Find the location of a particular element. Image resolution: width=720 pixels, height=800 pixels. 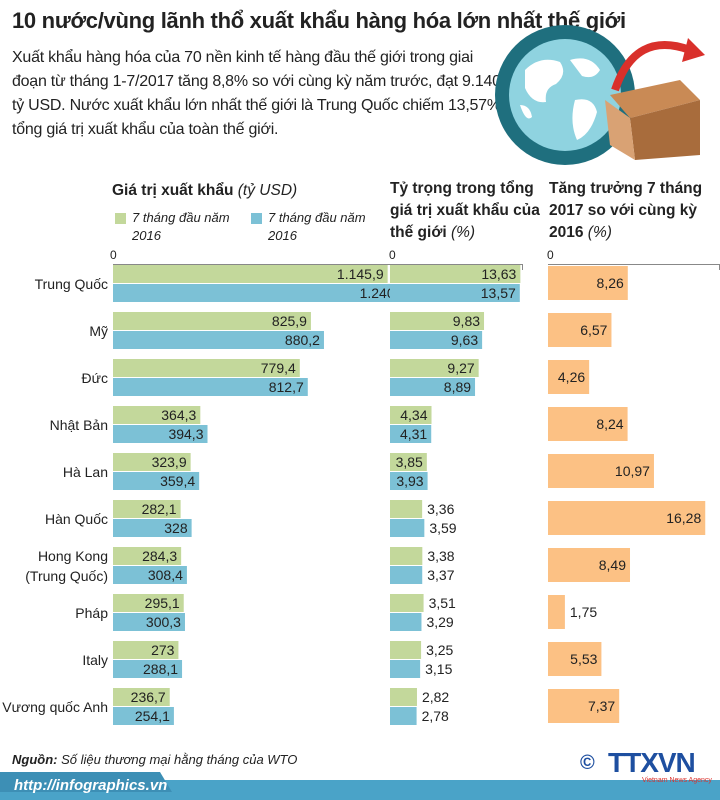

bar-value-label: 3,51 is located at coordinates (442, 603).